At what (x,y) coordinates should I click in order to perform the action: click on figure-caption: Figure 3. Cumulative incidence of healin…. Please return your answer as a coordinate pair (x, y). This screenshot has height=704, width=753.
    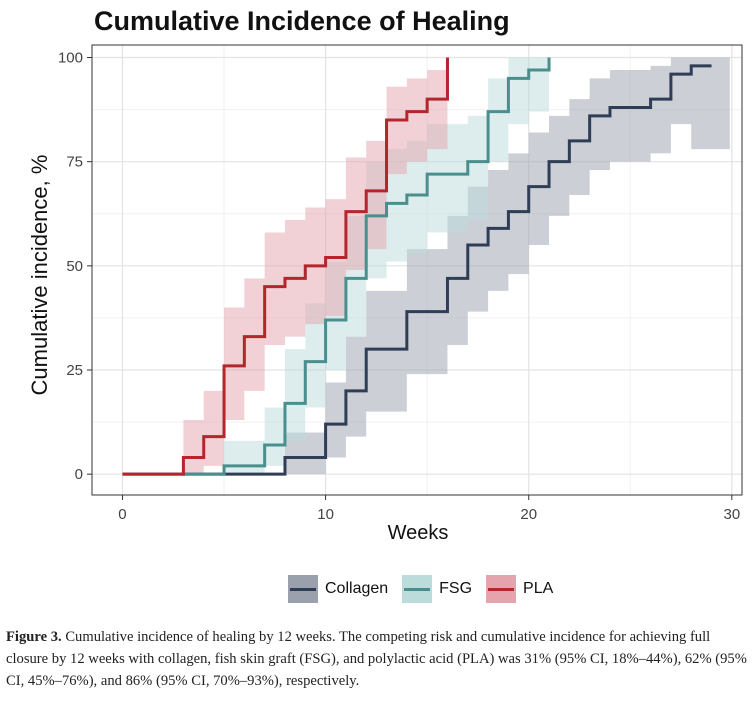
    Looking at the image, I should click on (377, 659).